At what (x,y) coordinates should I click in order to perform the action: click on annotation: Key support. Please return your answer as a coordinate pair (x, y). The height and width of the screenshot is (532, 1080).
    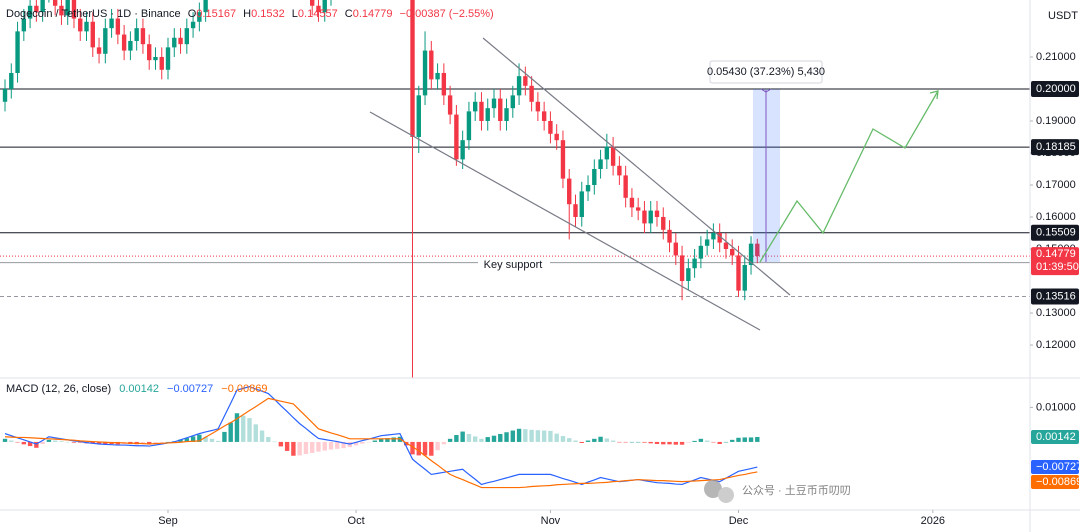
    Looking at the image, I should click on (513, 265).